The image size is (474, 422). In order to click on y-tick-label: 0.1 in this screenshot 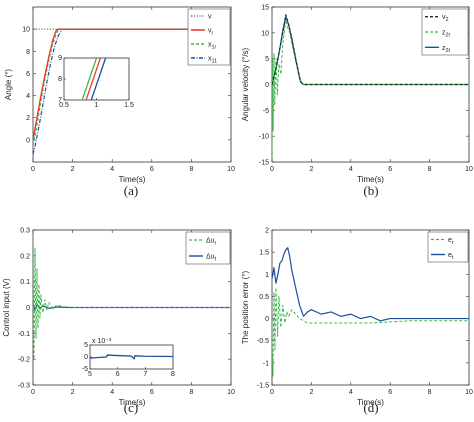, I will do `click(25, 282)`.